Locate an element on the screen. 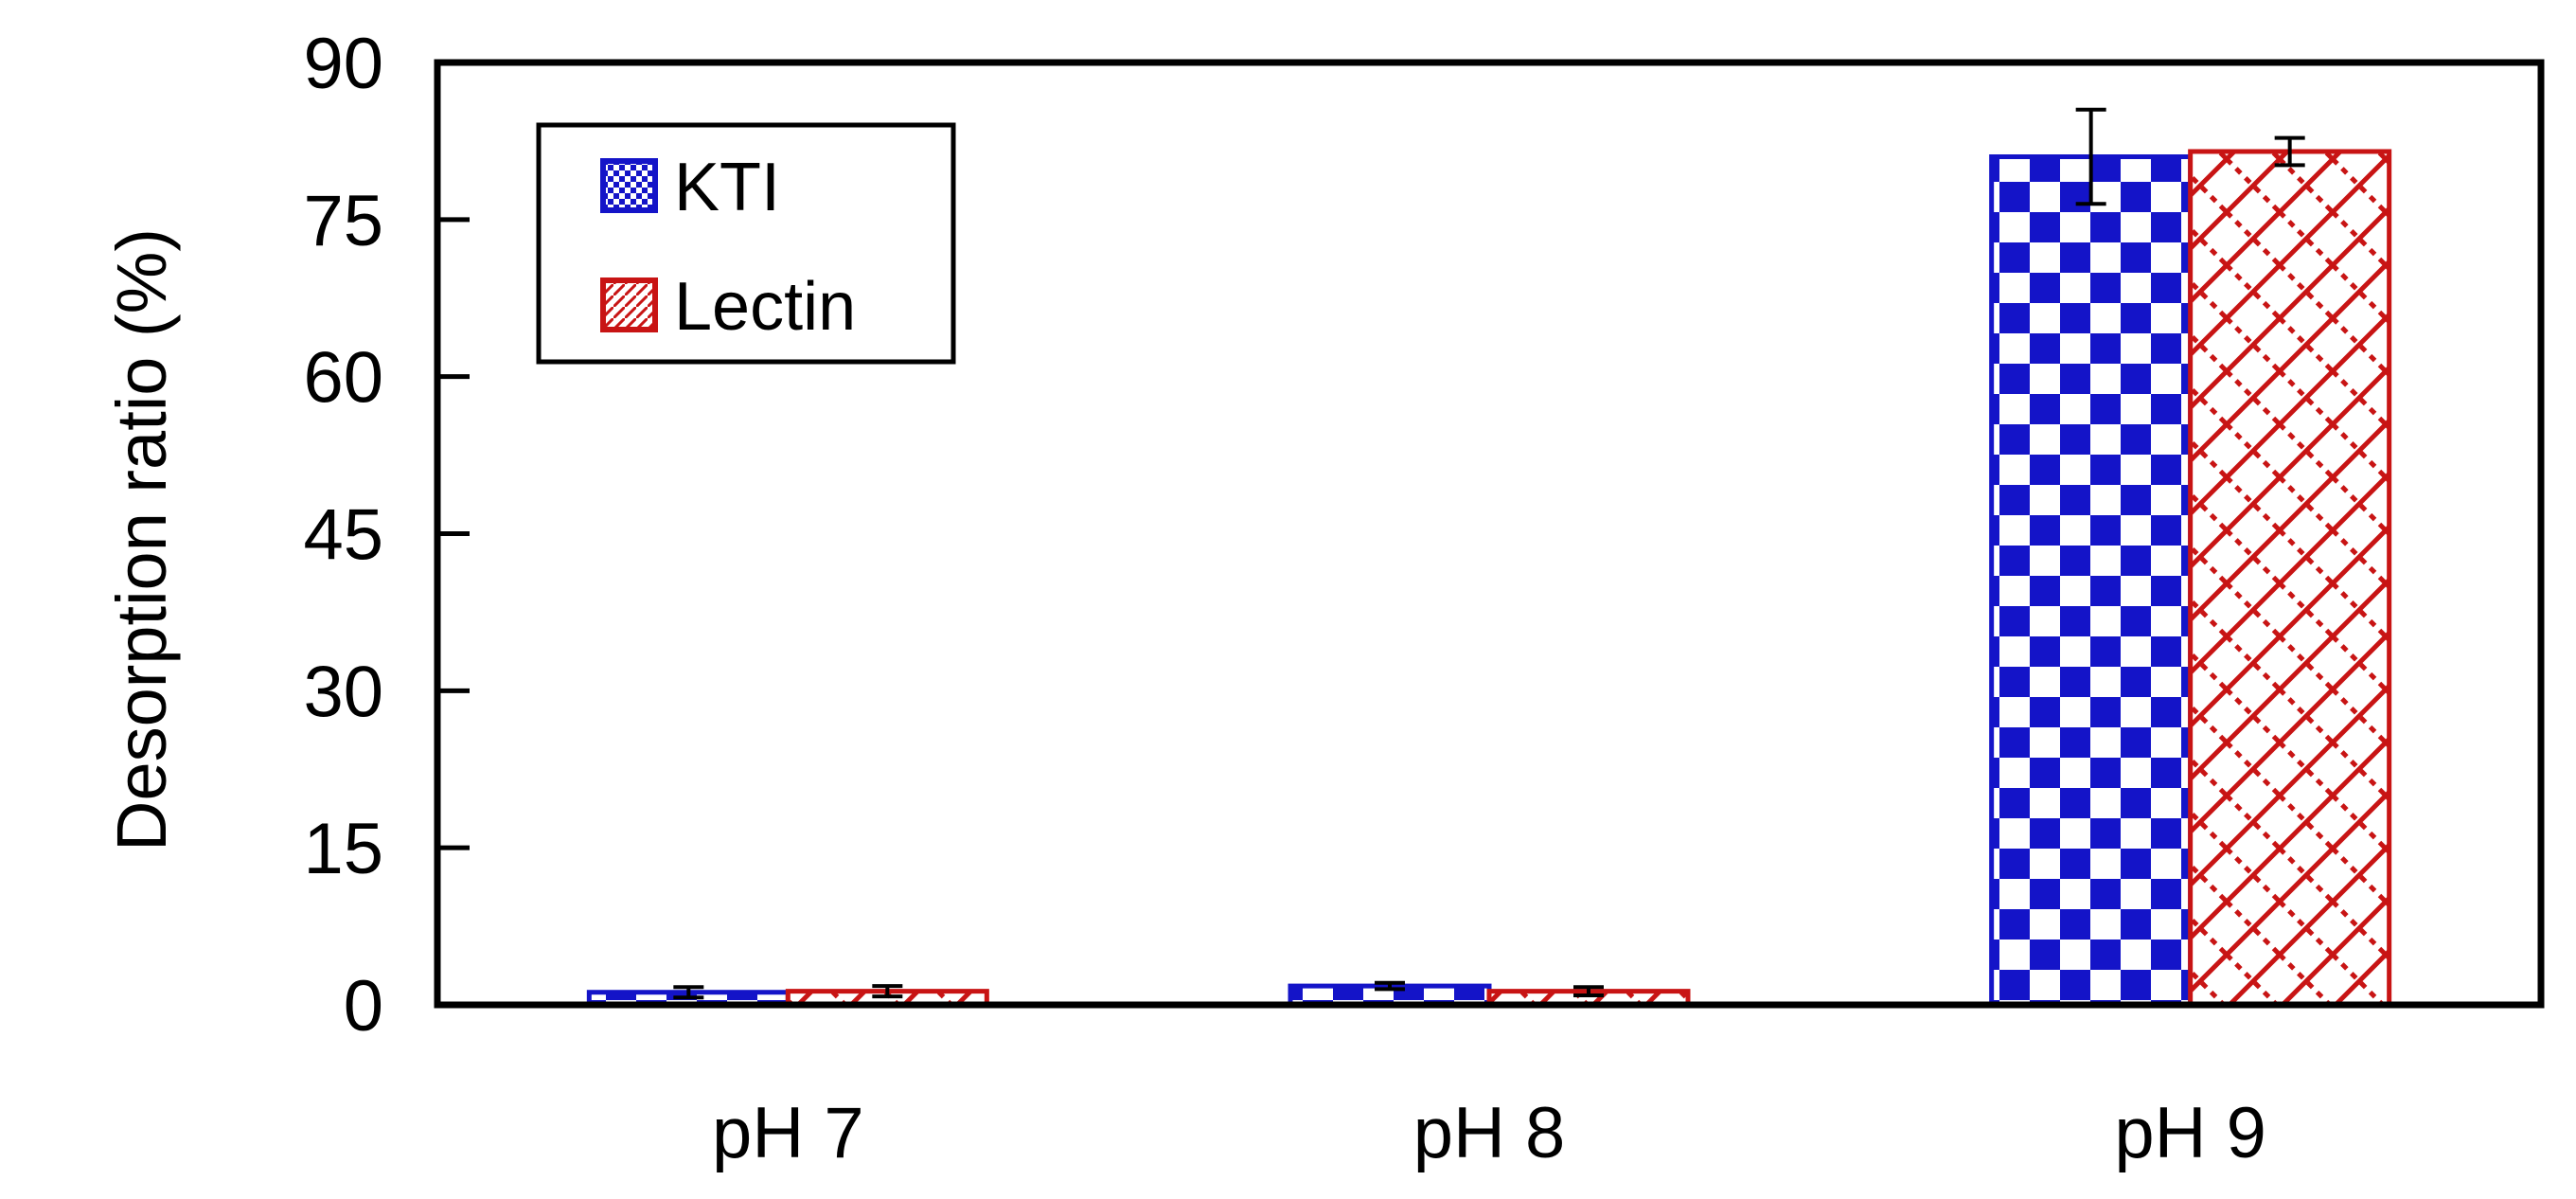 This screenshot has height=1199, width=2576. legend: KTI Lectin is located at coordinates (746, 243).